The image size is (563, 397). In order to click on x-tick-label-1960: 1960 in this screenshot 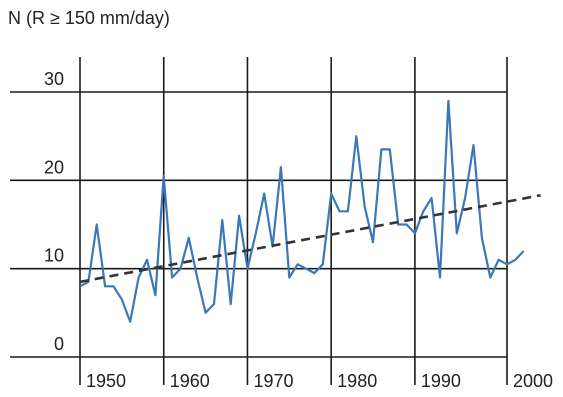, I will do `click(190, 381)`.